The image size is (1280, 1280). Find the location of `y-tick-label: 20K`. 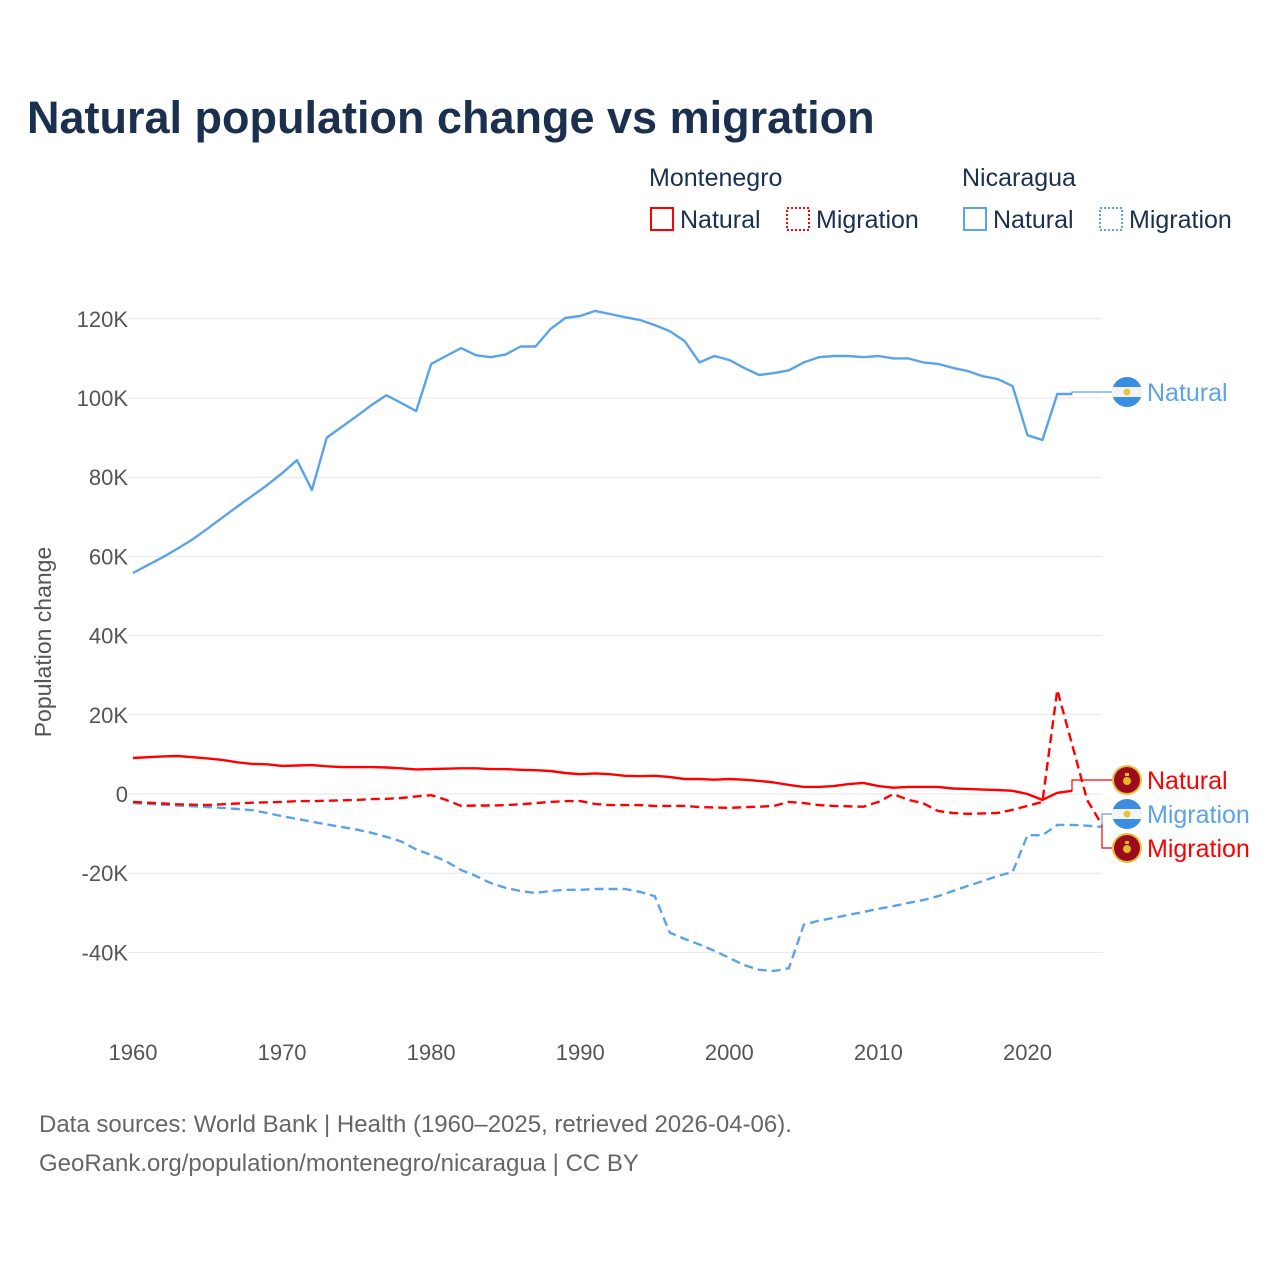

y-tick-label: 20K is located at coordinates (108, 715).